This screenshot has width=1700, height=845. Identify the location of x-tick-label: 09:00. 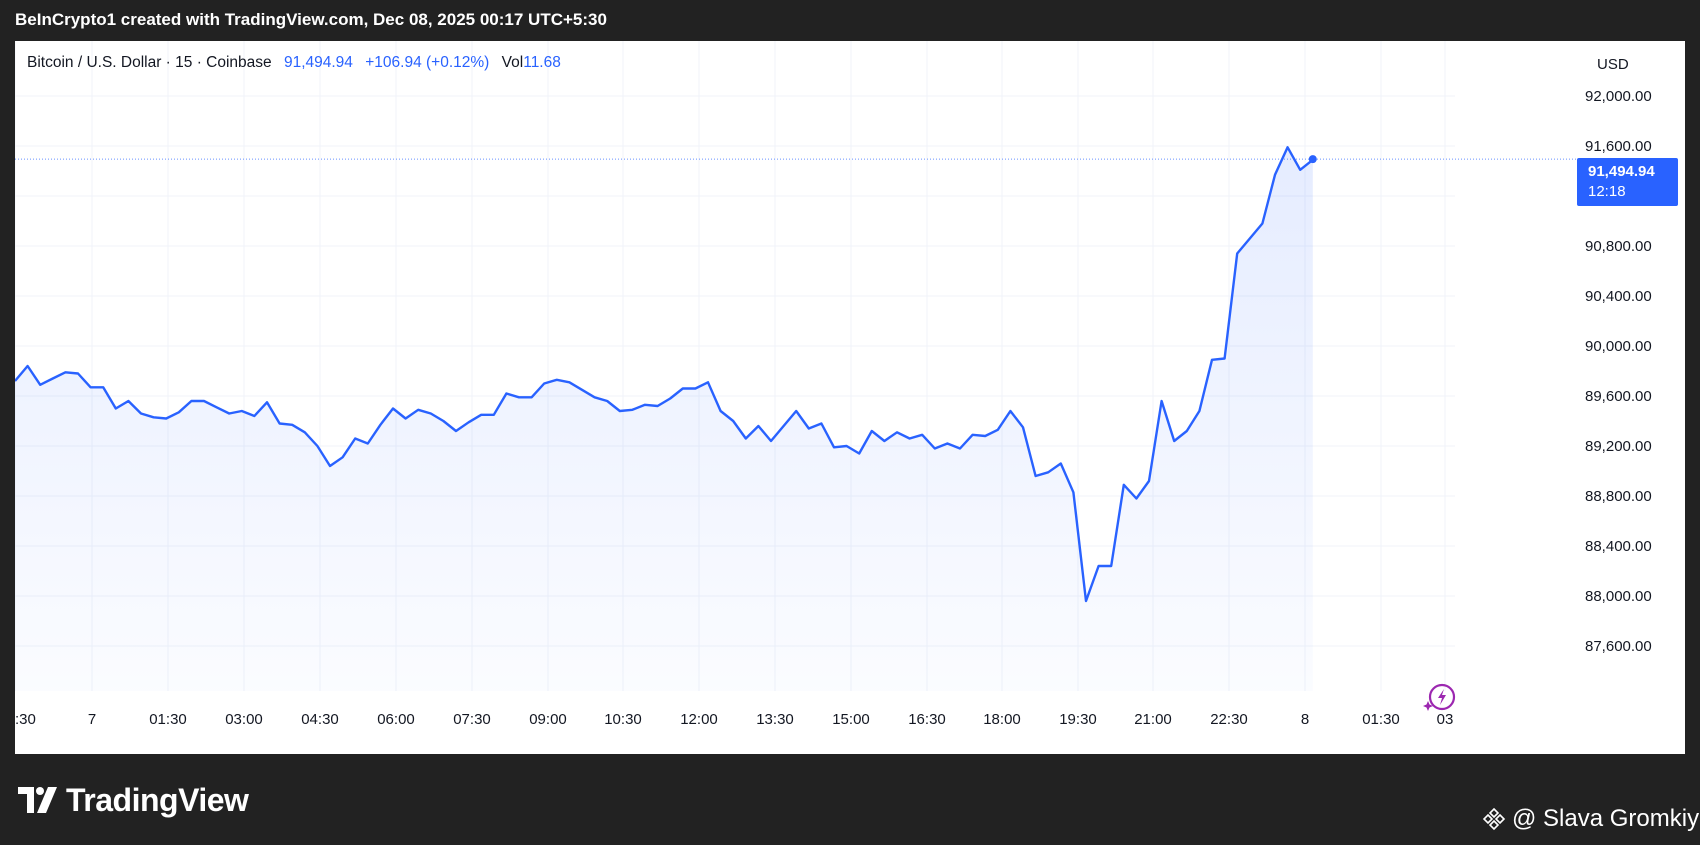
(548, 719).